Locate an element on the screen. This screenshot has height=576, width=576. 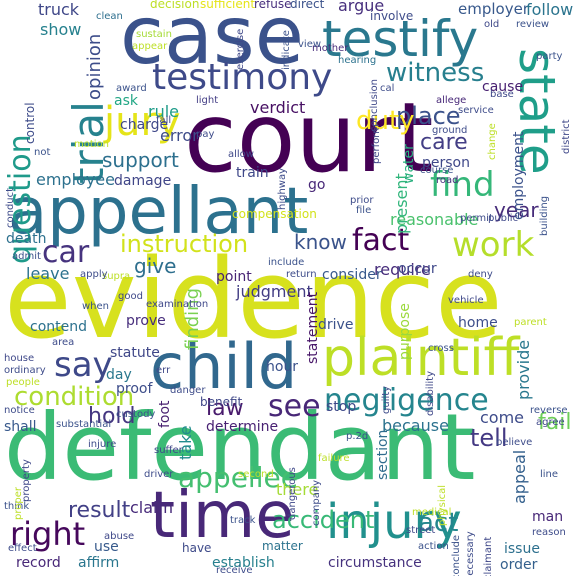
word: hearing is located at coordinates (357, 60).